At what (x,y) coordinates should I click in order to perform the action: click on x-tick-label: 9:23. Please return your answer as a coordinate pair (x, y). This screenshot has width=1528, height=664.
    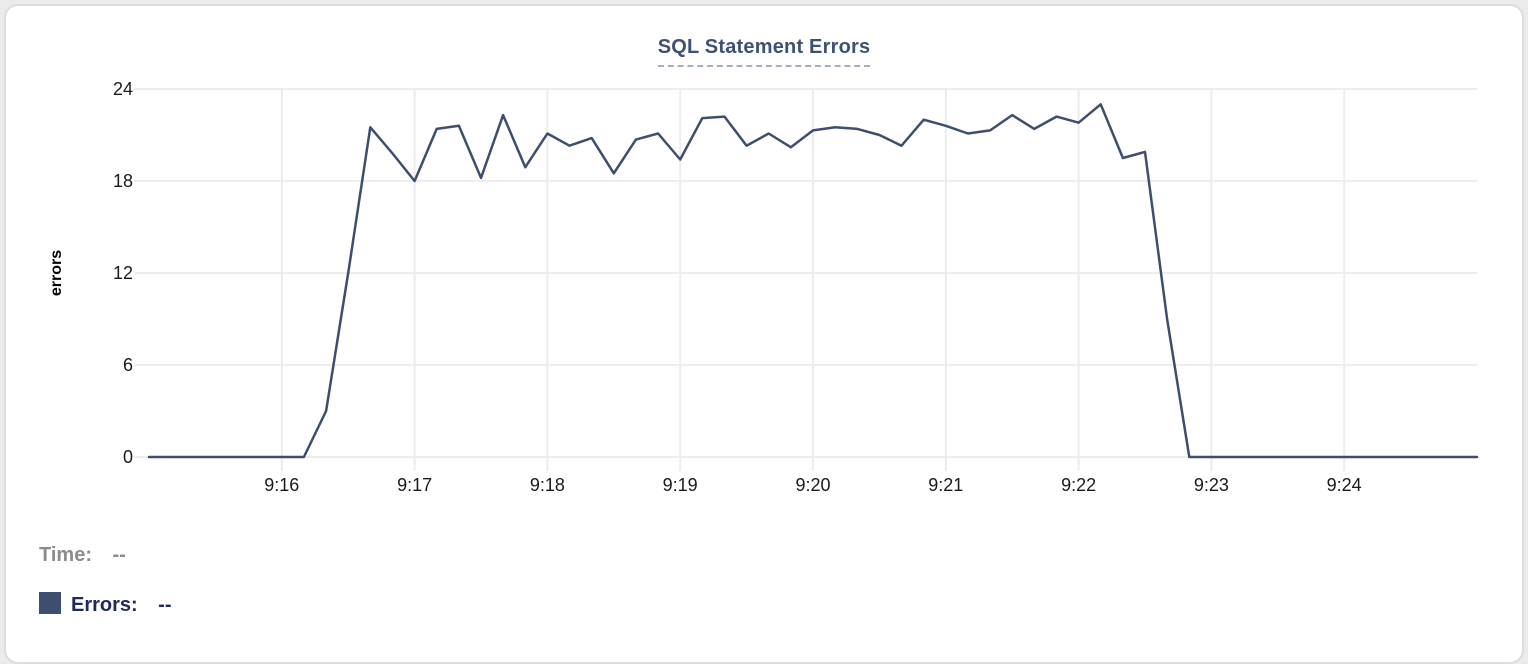
    Looking at the image, I should click on (1211, 485).